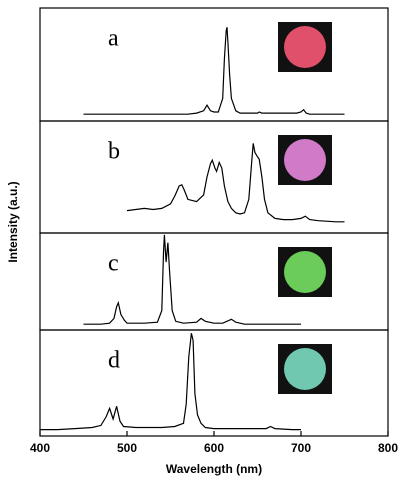 The width and height of the screenshot is (400, 480). Describe the element at coordinates (301, 448) in the screenshot. I see `x-tick-label: 700` at that location.